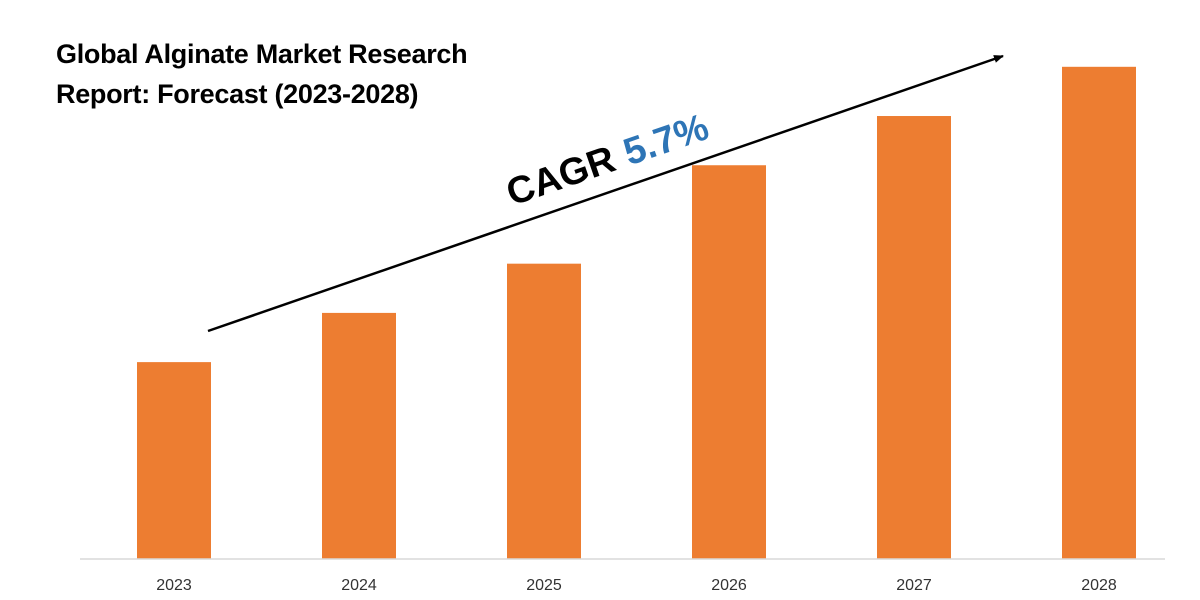 This screenshot has width=1200, height=600. Describe the element at coordinates (237, 94) in the screenshot. I see `chart-title-line-2: Report: Forecast (2023-2028)` at that location.